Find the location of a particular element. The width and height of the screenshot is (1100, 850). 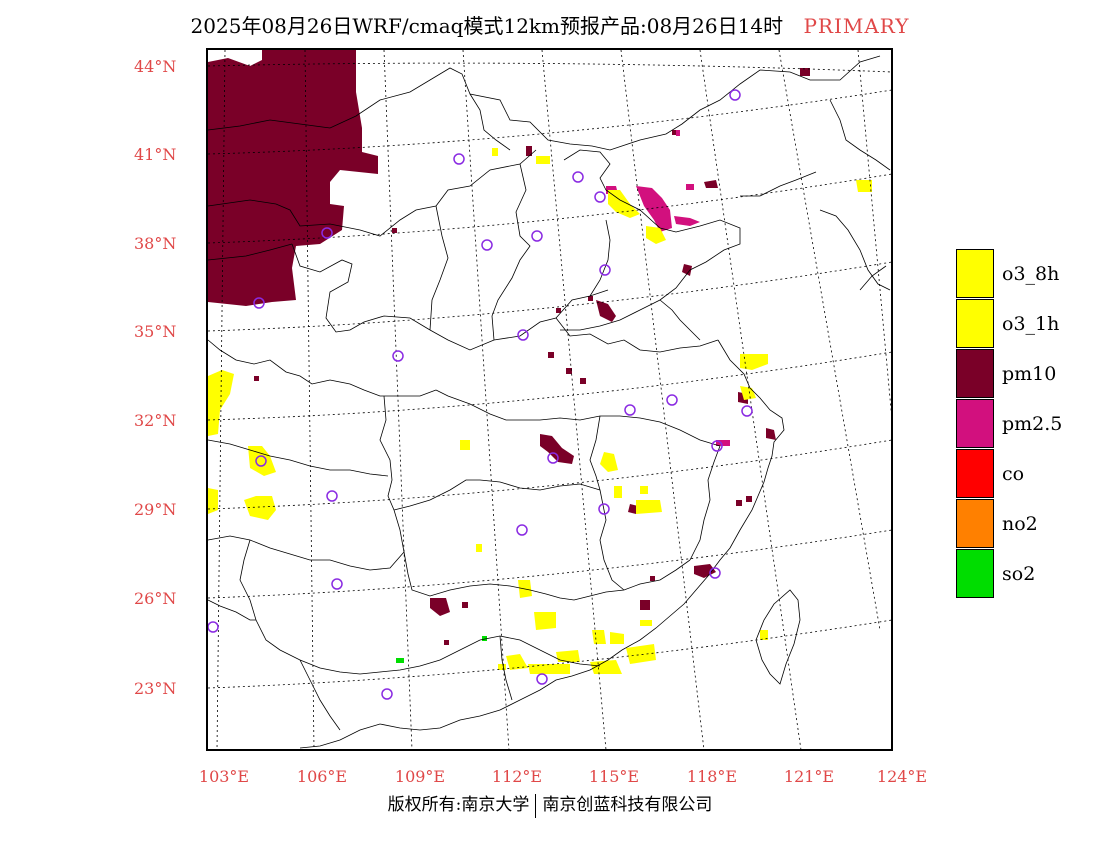

lat-label-35: 35°N is located at coordinates (155, 331).